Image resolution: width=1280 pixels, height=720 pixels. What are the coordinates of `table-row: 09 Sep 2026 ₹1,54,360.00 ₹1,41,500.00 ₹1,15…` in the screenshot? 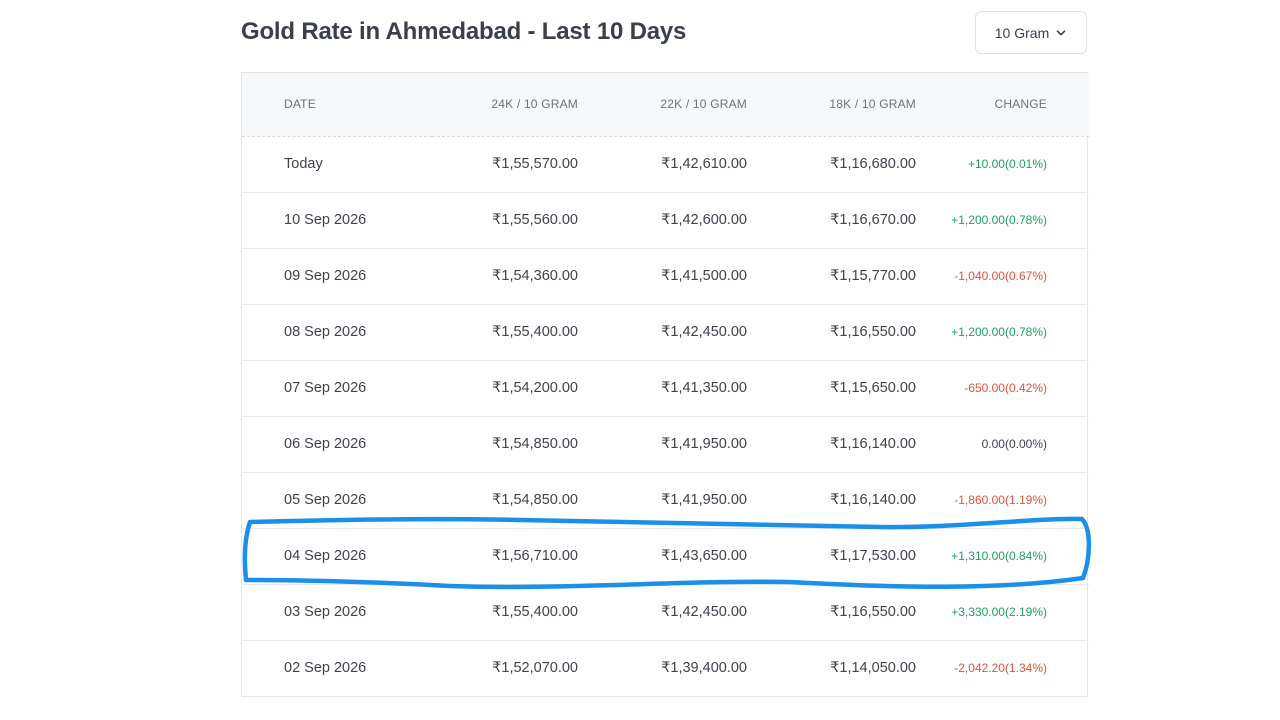 It's located at (665, 276).